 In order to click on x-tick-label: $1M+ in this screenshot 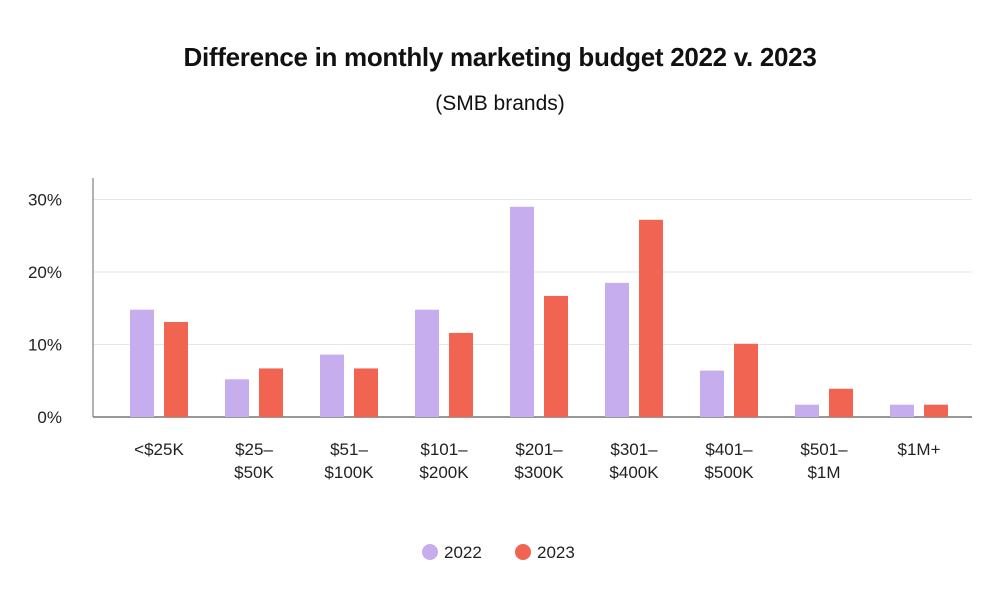, I will do `click(919, 449)`.